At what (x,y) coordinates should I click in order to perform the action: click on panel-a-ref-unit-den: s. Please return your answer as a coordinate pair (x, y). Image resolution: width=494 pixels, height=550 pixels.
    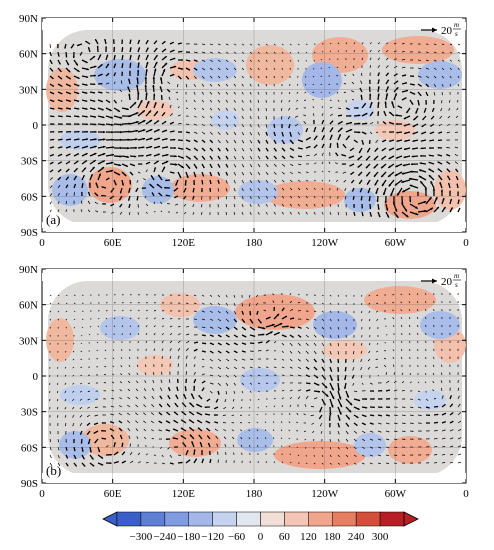
    Looking at the image, I should click on (456, 34).